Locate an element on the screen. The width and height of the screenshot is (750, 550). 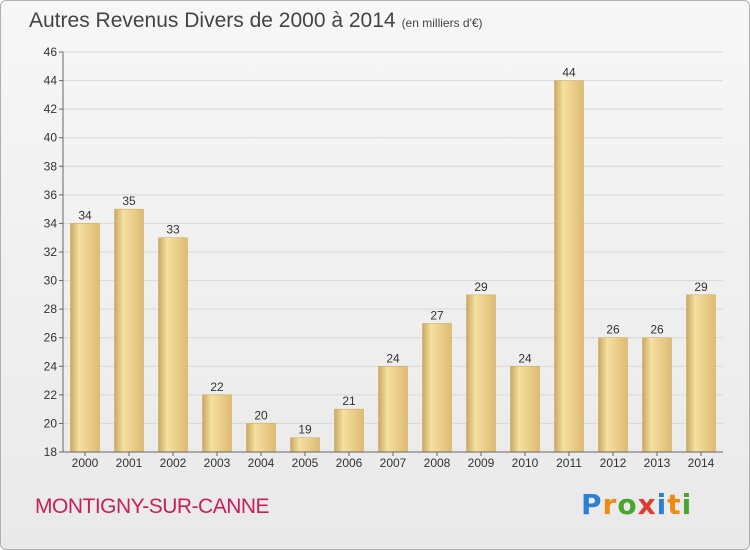
logo-letter: x is located at coordinates (647, 504).